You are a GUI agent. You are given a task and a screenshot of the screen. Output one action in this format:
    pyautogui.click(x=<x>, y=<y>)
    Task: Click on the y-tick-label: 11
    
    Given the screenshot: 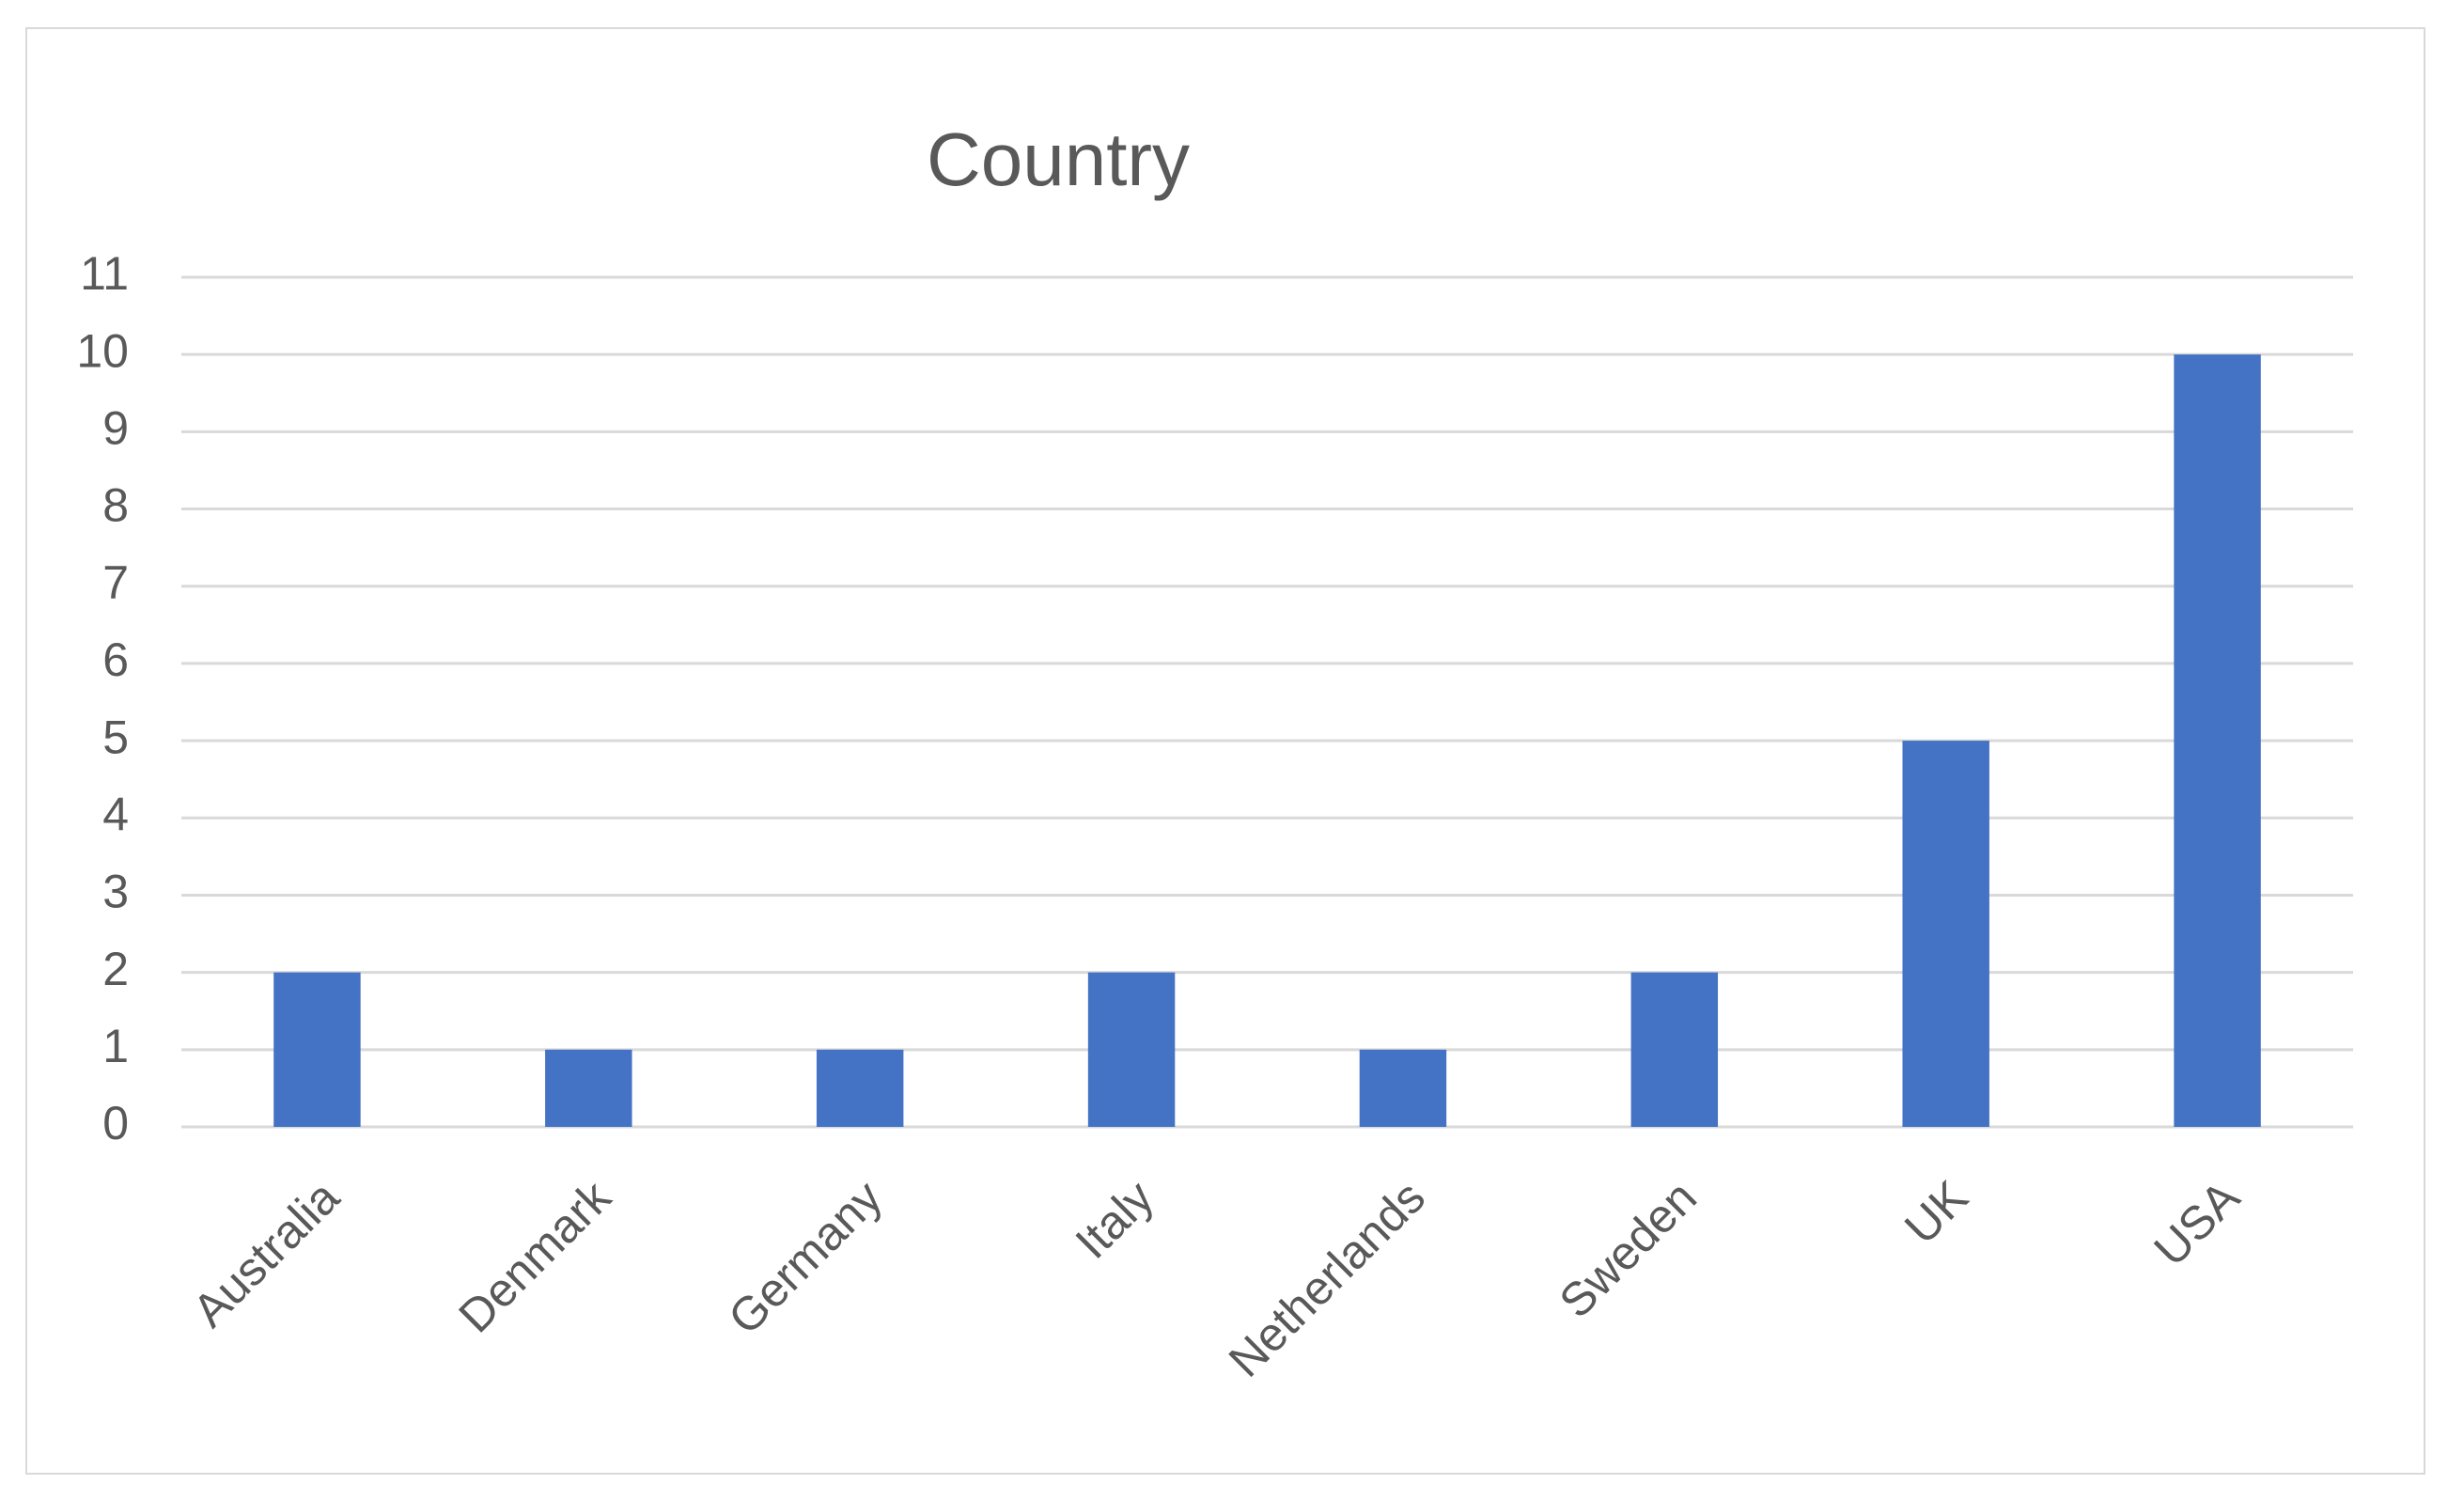 What is the action you would take?
    pyautogui.click(x=104, y=273)
    